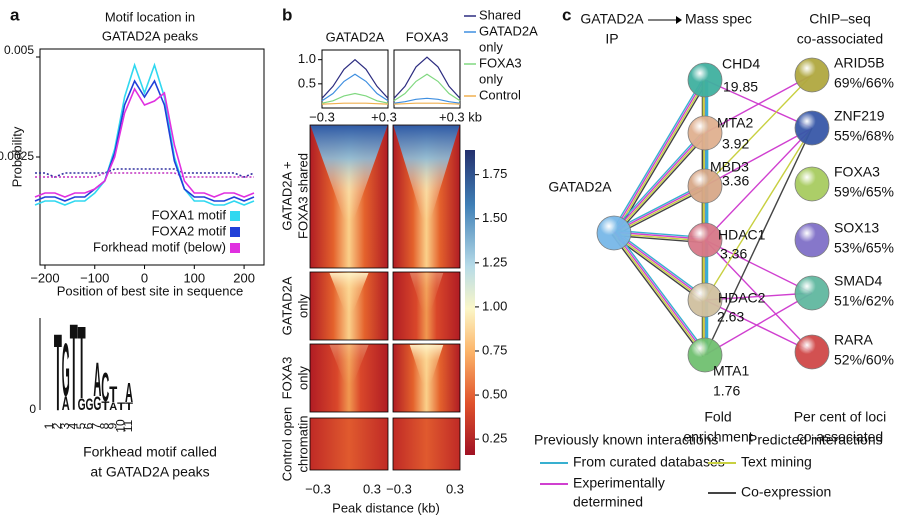  I want to click on legend-label: Co-expression, so click(786, 492).